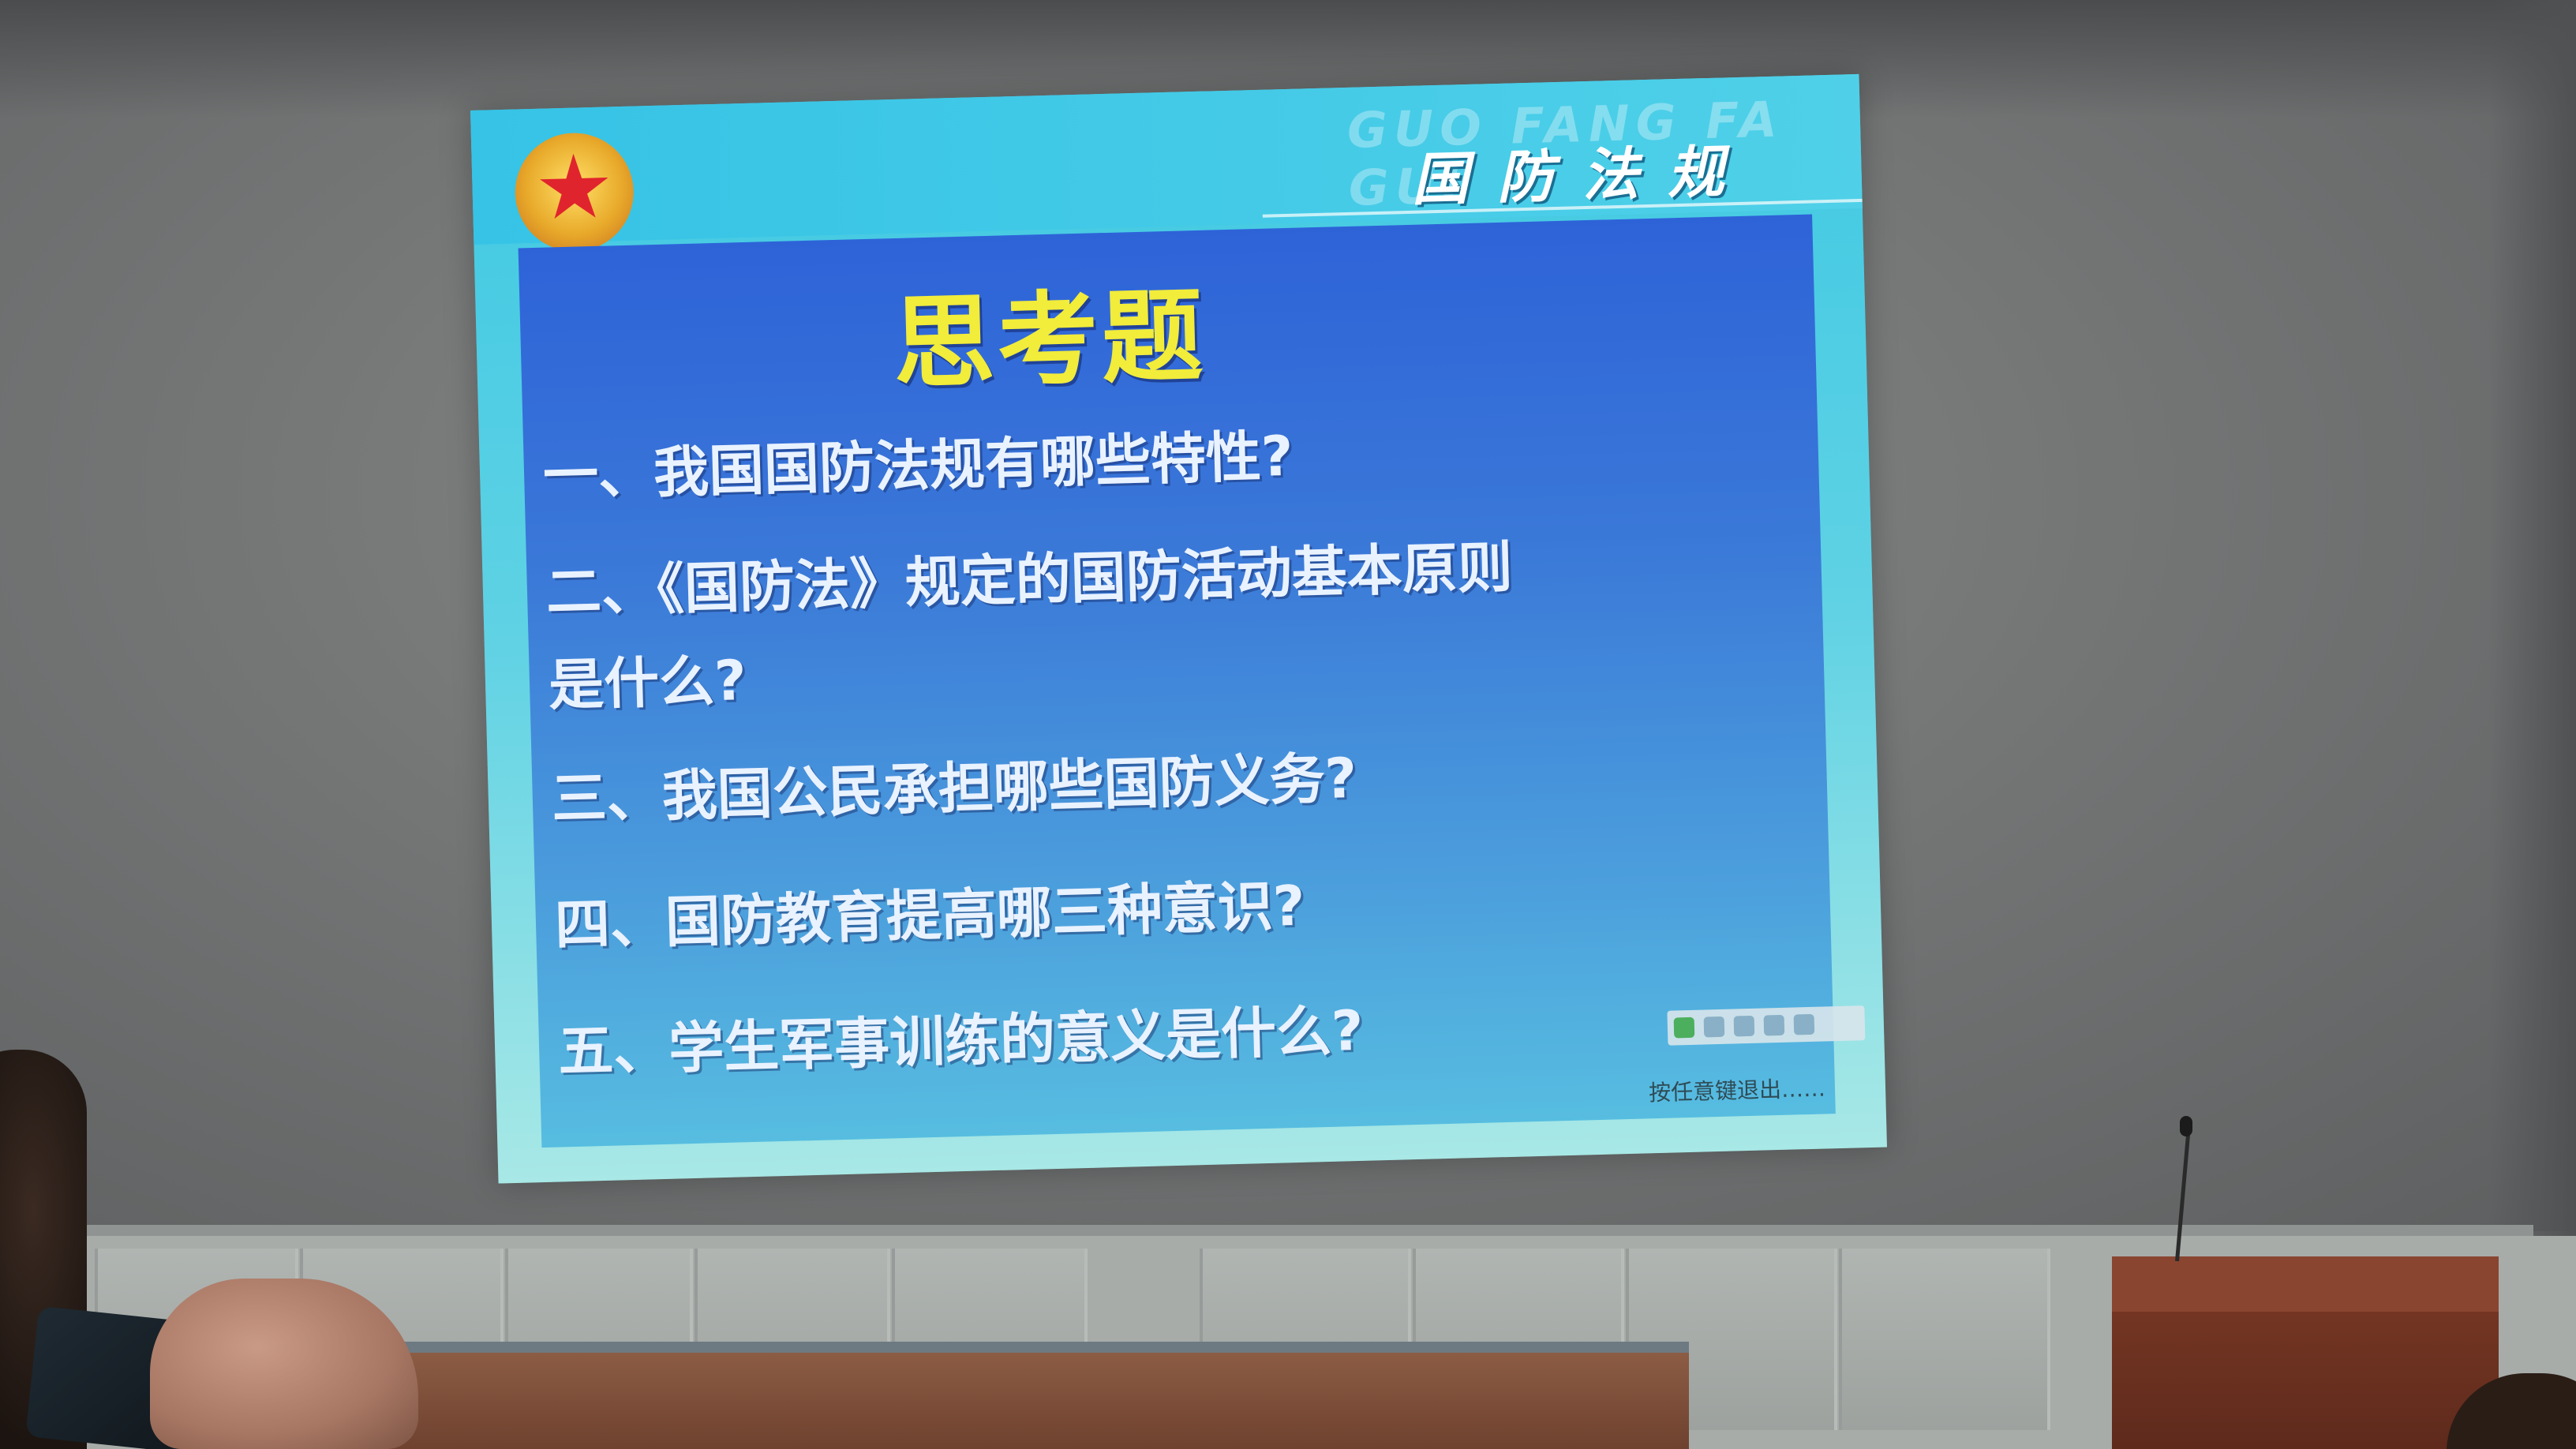 Image resolution: width=2576 pixels, height=1449 pixels. Describe the element at coordinates (918, 465) in the screenshot. I see `question-1: 一、我国国防法规有哪些特性?` at that location.